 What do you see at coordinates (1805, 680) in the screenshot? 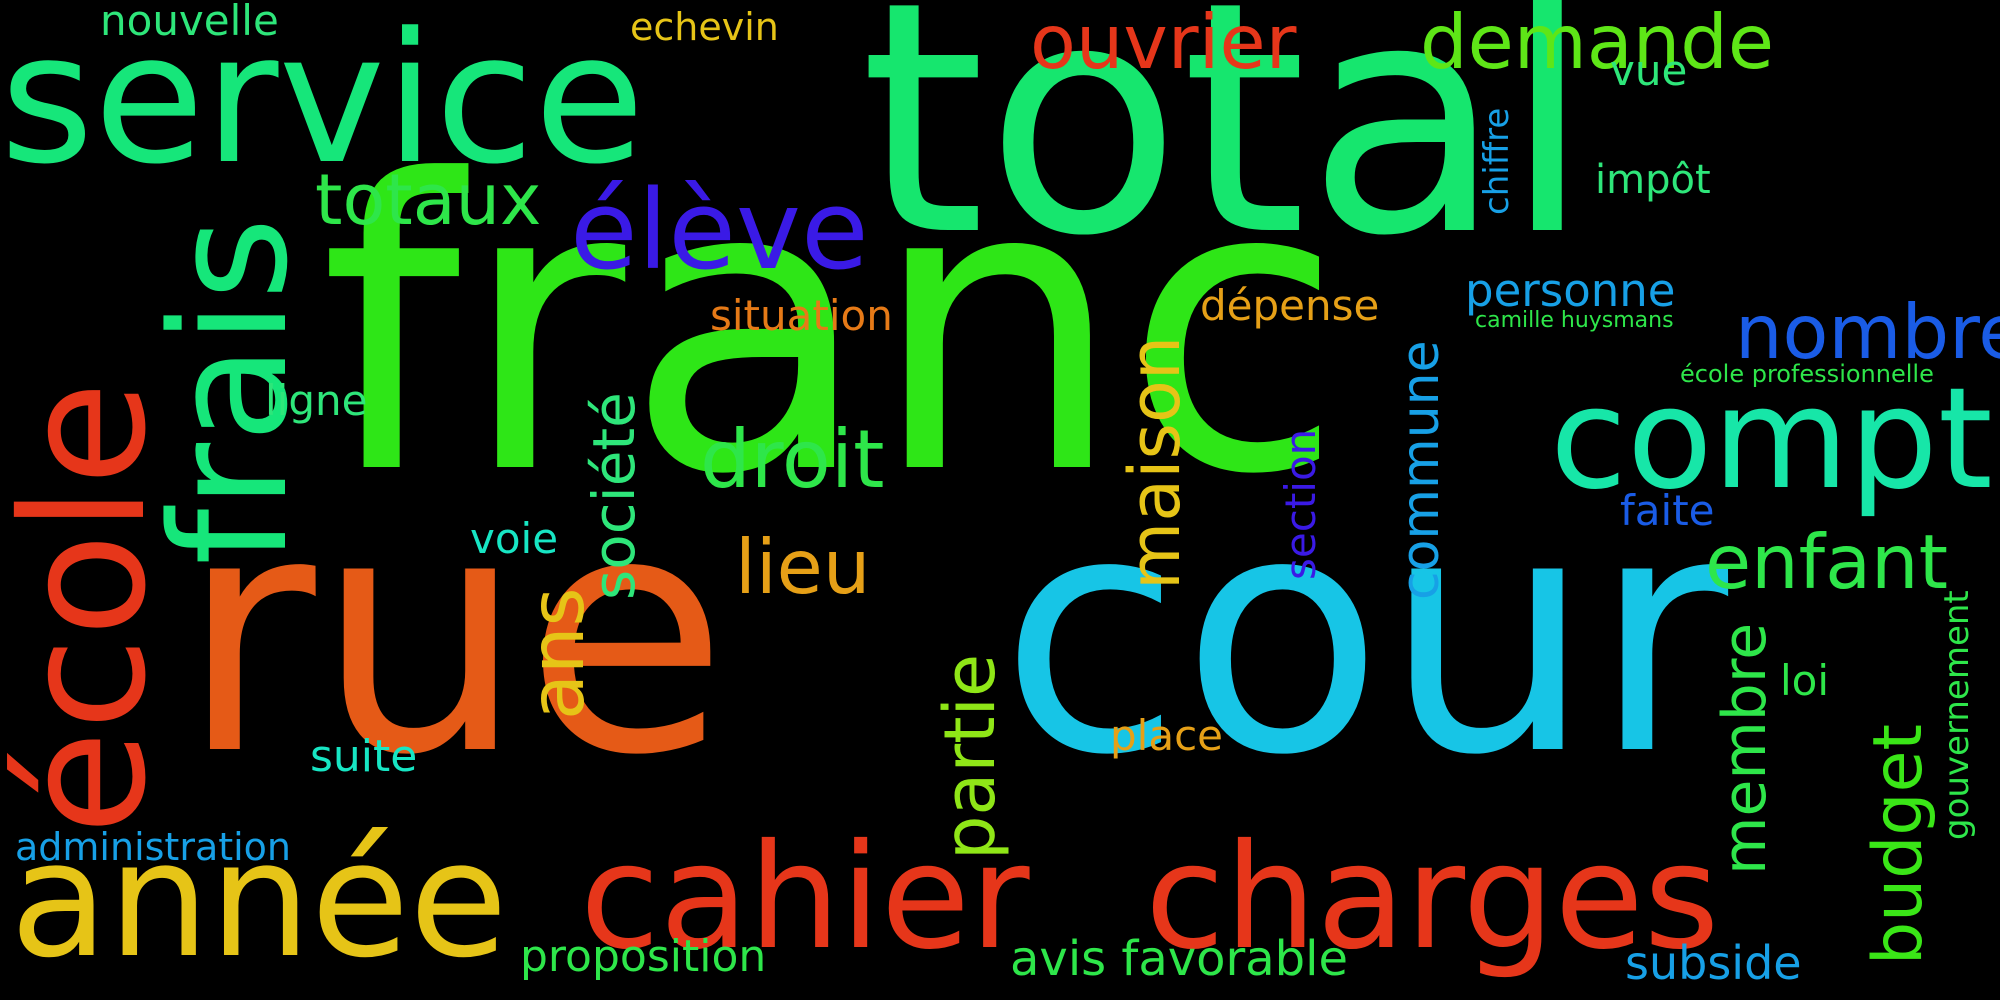
I see `word-loi: loi` at bounding box center [1805, 680].